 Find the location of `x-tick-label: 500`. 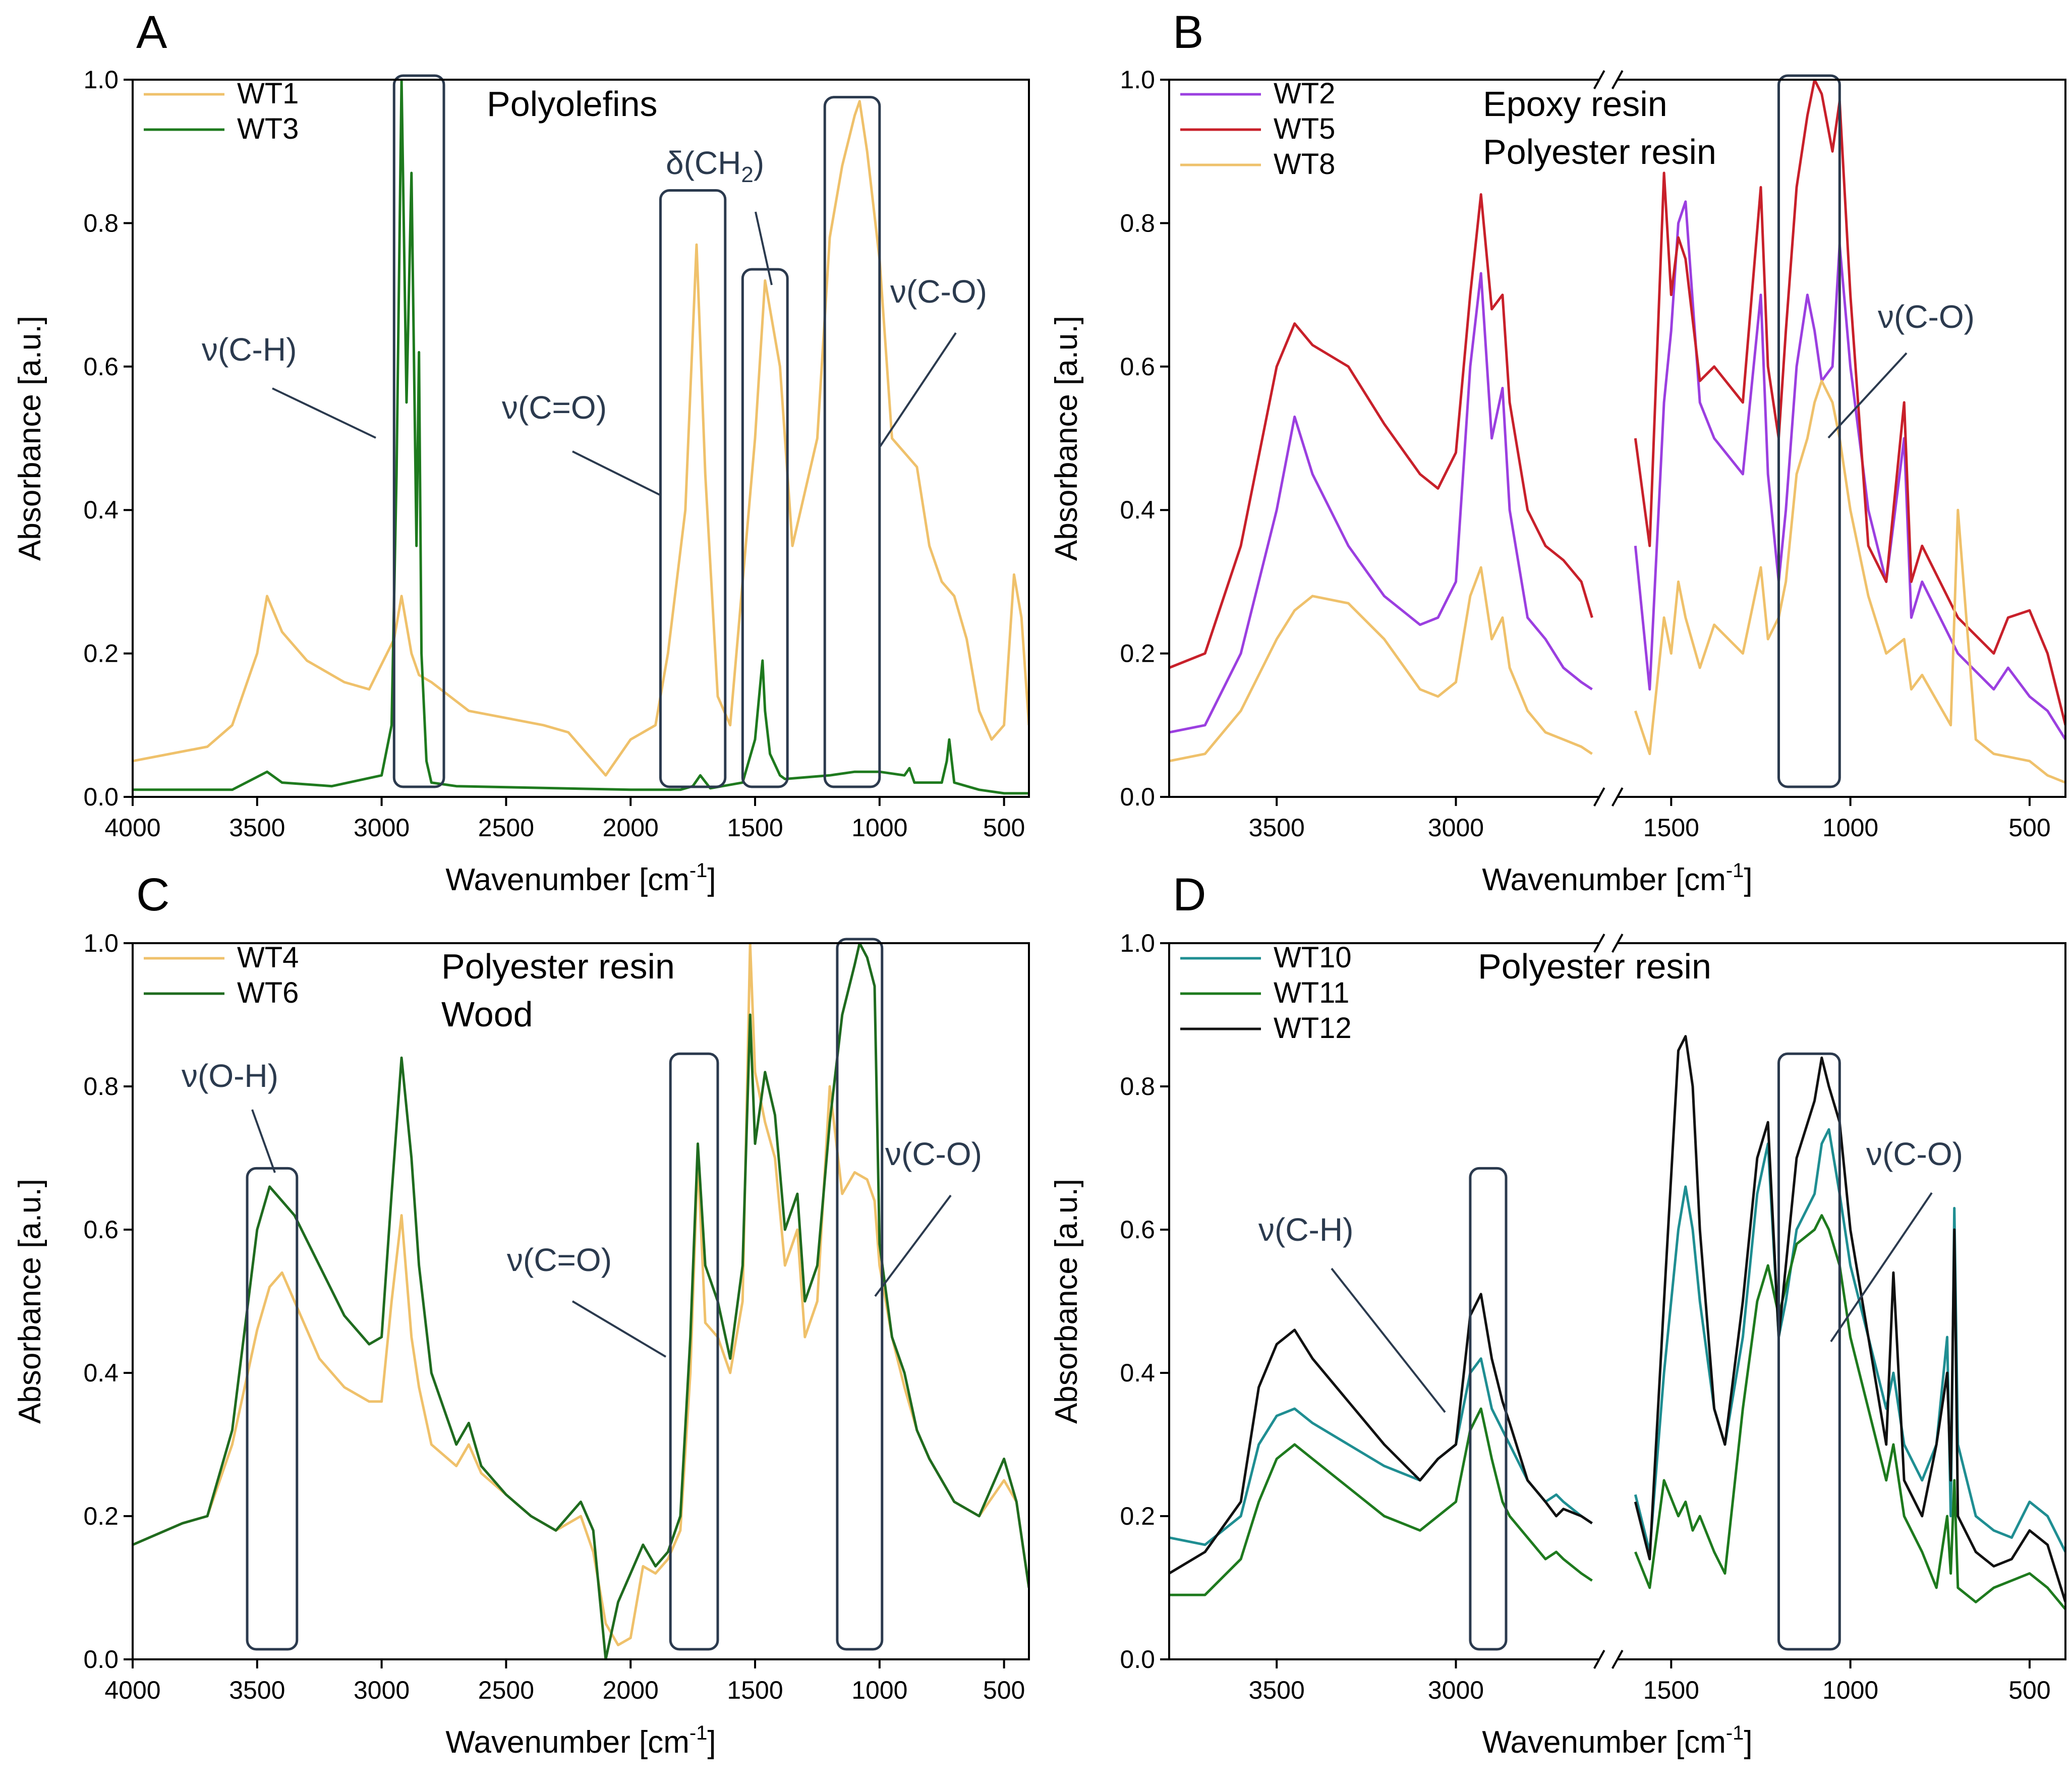

x-tick-label: 500 is located at coordinates (2029, 828).